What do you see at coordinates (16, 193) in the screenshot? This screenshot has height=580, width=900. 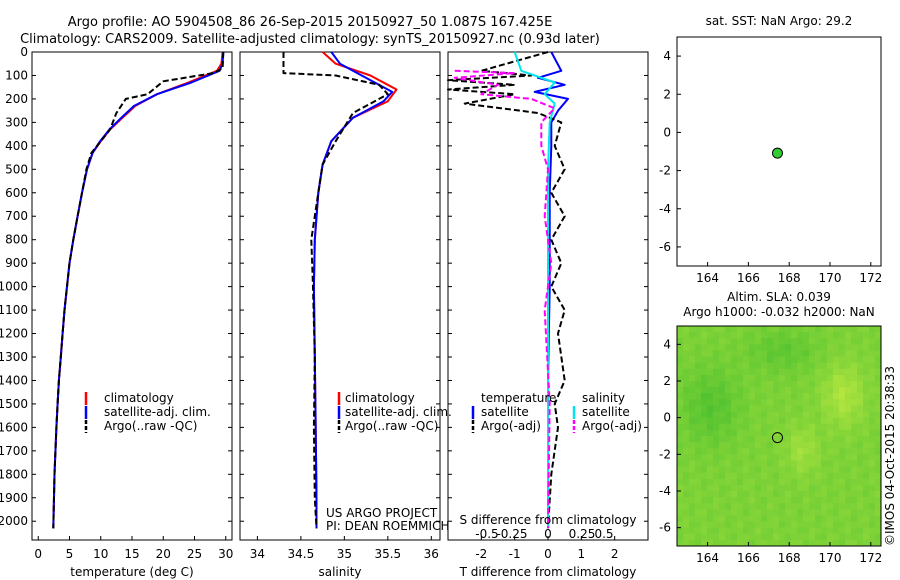 I see `depth-tick-label: 600` at bounding box center [16, 193].